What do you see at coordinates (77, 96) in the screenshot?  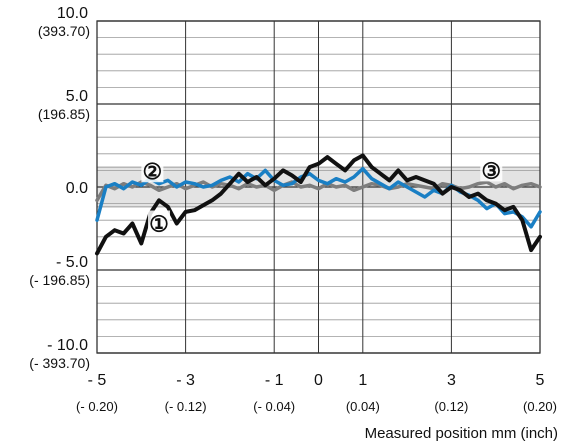 I see `y-tick-label: 5.0` at bounding box center [77, 96].